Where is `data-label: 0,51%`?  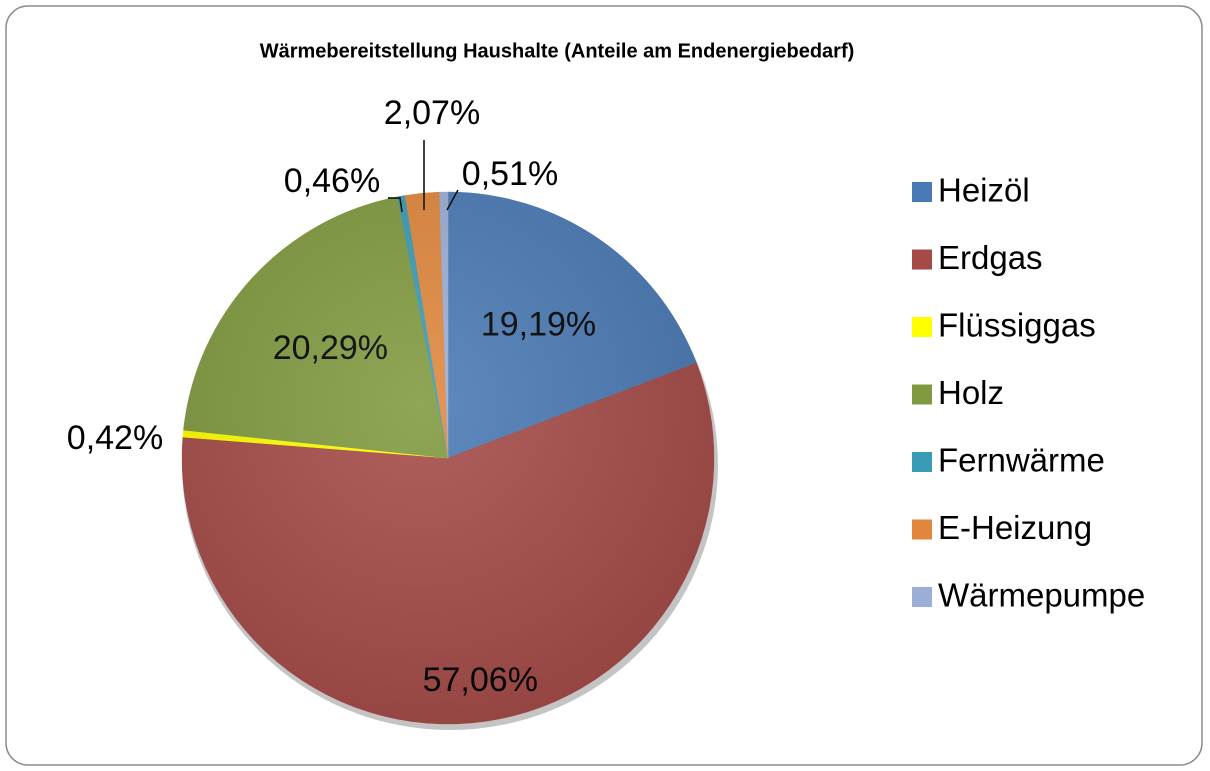
data-label: 0,51% is located at coordinates (510, 174).